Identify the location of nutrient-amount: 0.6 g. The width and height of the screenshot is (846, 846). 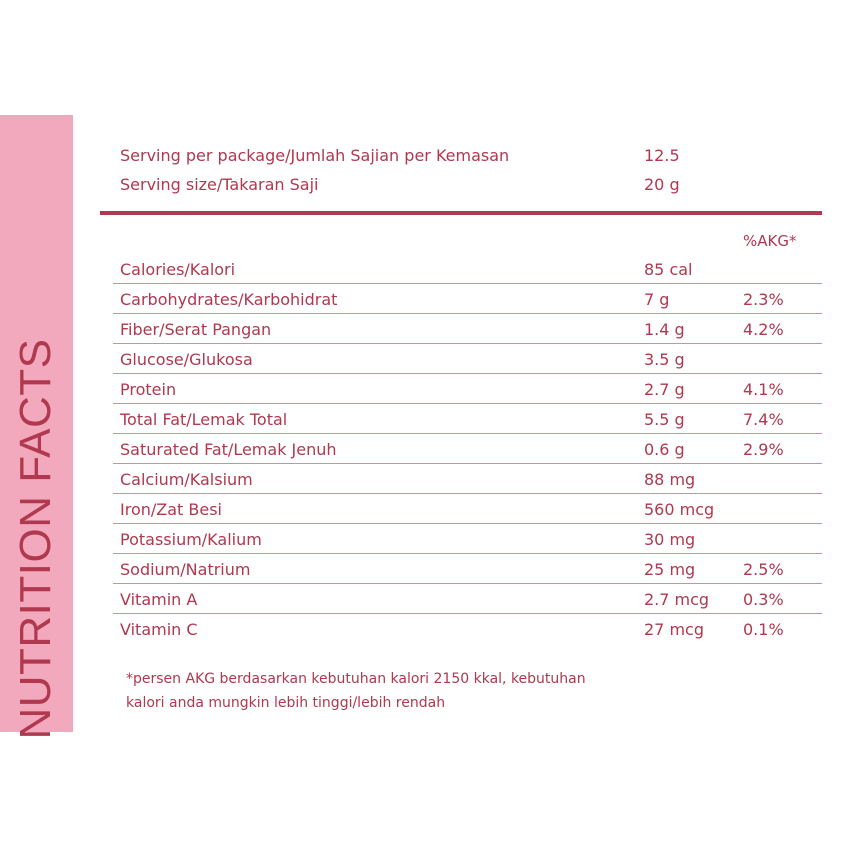
(664, 449).